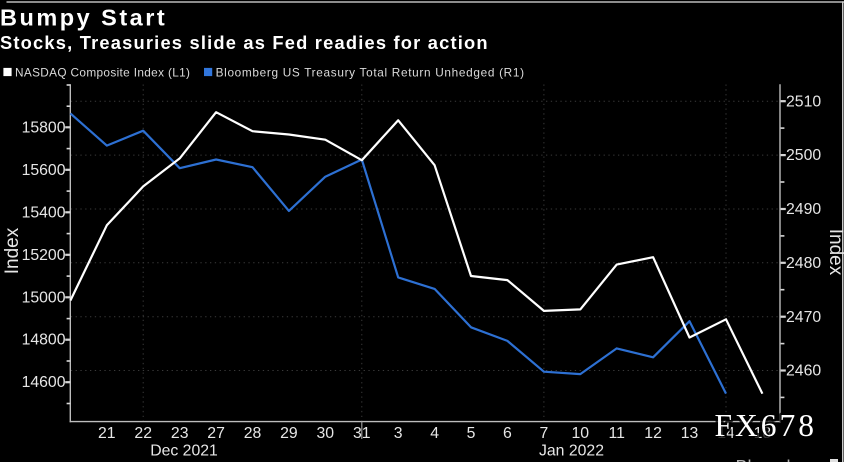 This screenshot has width=844, height=462. Describe the element at coordinates (102, 72) in the screenshot. I see `svg-text: NASDAQ Composite Index (L1)` at that location.